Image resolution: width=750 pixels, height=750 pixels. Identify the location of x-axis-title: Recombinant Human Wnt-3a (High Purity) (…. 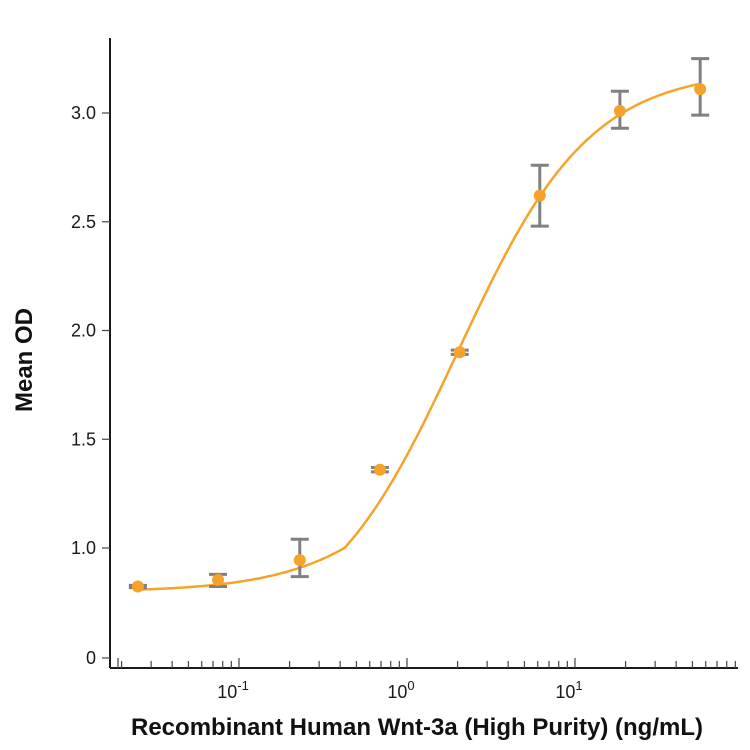
(417, 727).